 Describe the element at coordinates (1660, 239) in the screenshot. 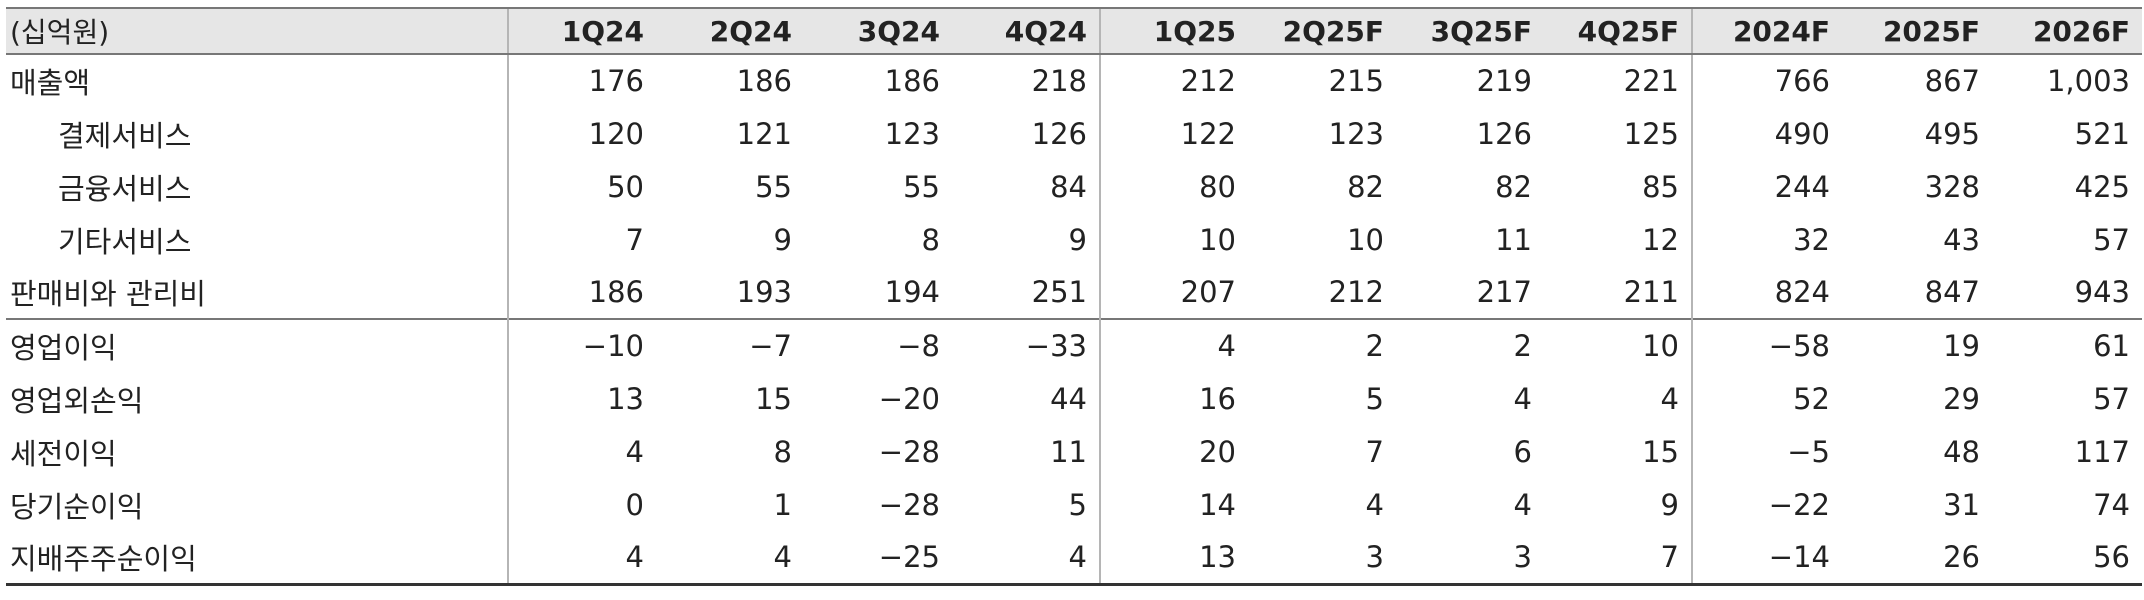

I see `table-cell: 12` at that location.